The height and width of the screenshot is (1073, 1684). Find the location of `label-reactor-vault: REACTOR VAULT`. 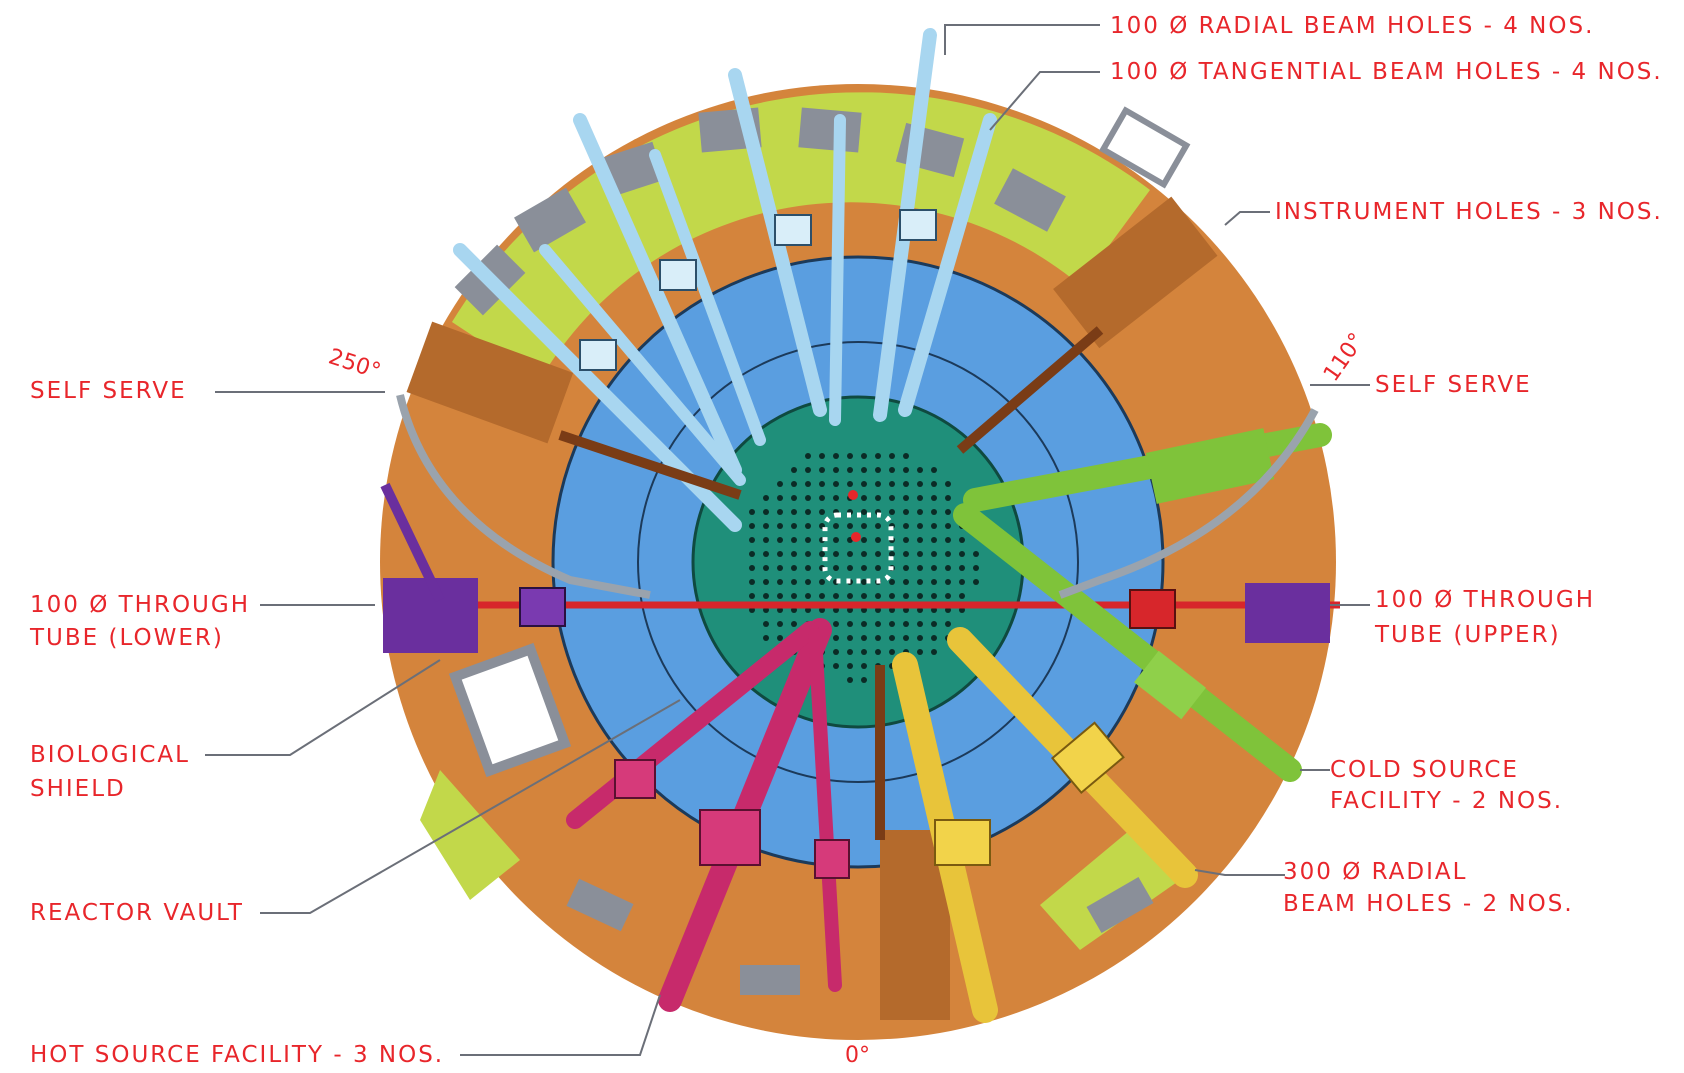

label-reactor-vault: REACTOR VAULT is located at coordinates (137, 913).